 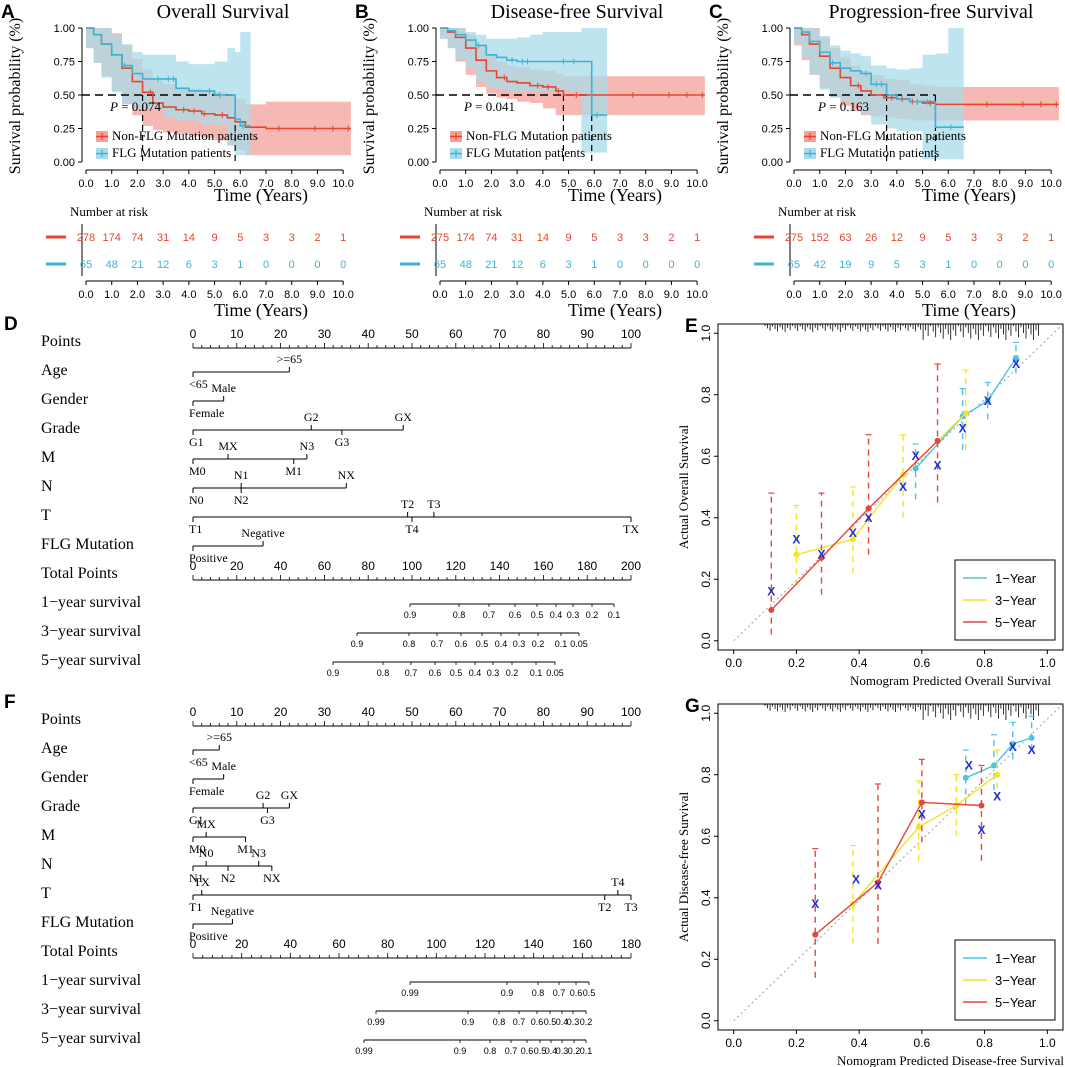 I want to click on nomogram-row-label: 1−year survival, so click(x=91, y=602).